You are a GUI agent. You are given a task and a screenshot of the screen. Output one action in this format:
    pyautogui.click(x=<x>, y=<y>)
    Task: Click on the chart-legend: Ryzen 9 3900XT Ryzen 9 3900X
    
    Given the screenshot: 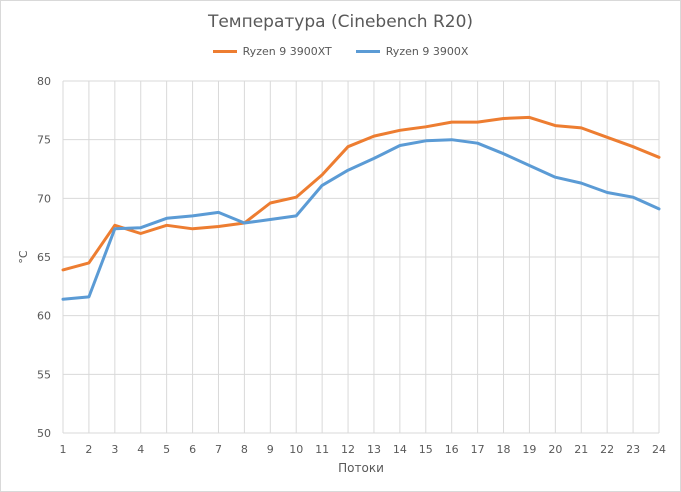 What is the action you would take?
    pyautogui.click(x=340, y=51)
    